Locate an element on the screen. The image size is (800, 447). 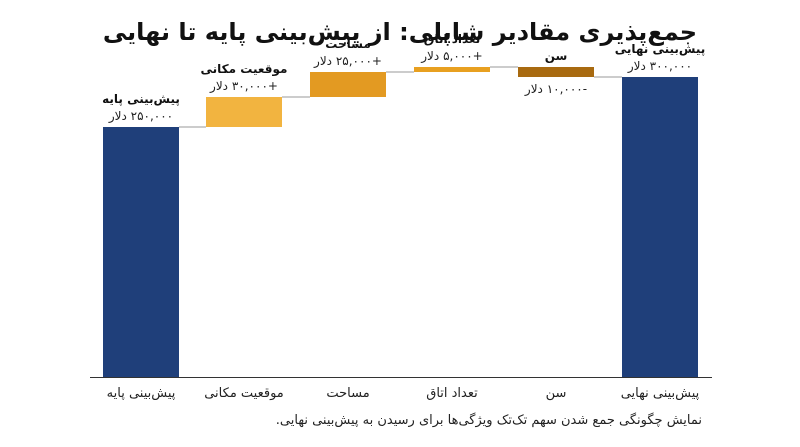
bar-value-label: +۲۵,۰۰۰ دلار is located at coordinates (347, 61).